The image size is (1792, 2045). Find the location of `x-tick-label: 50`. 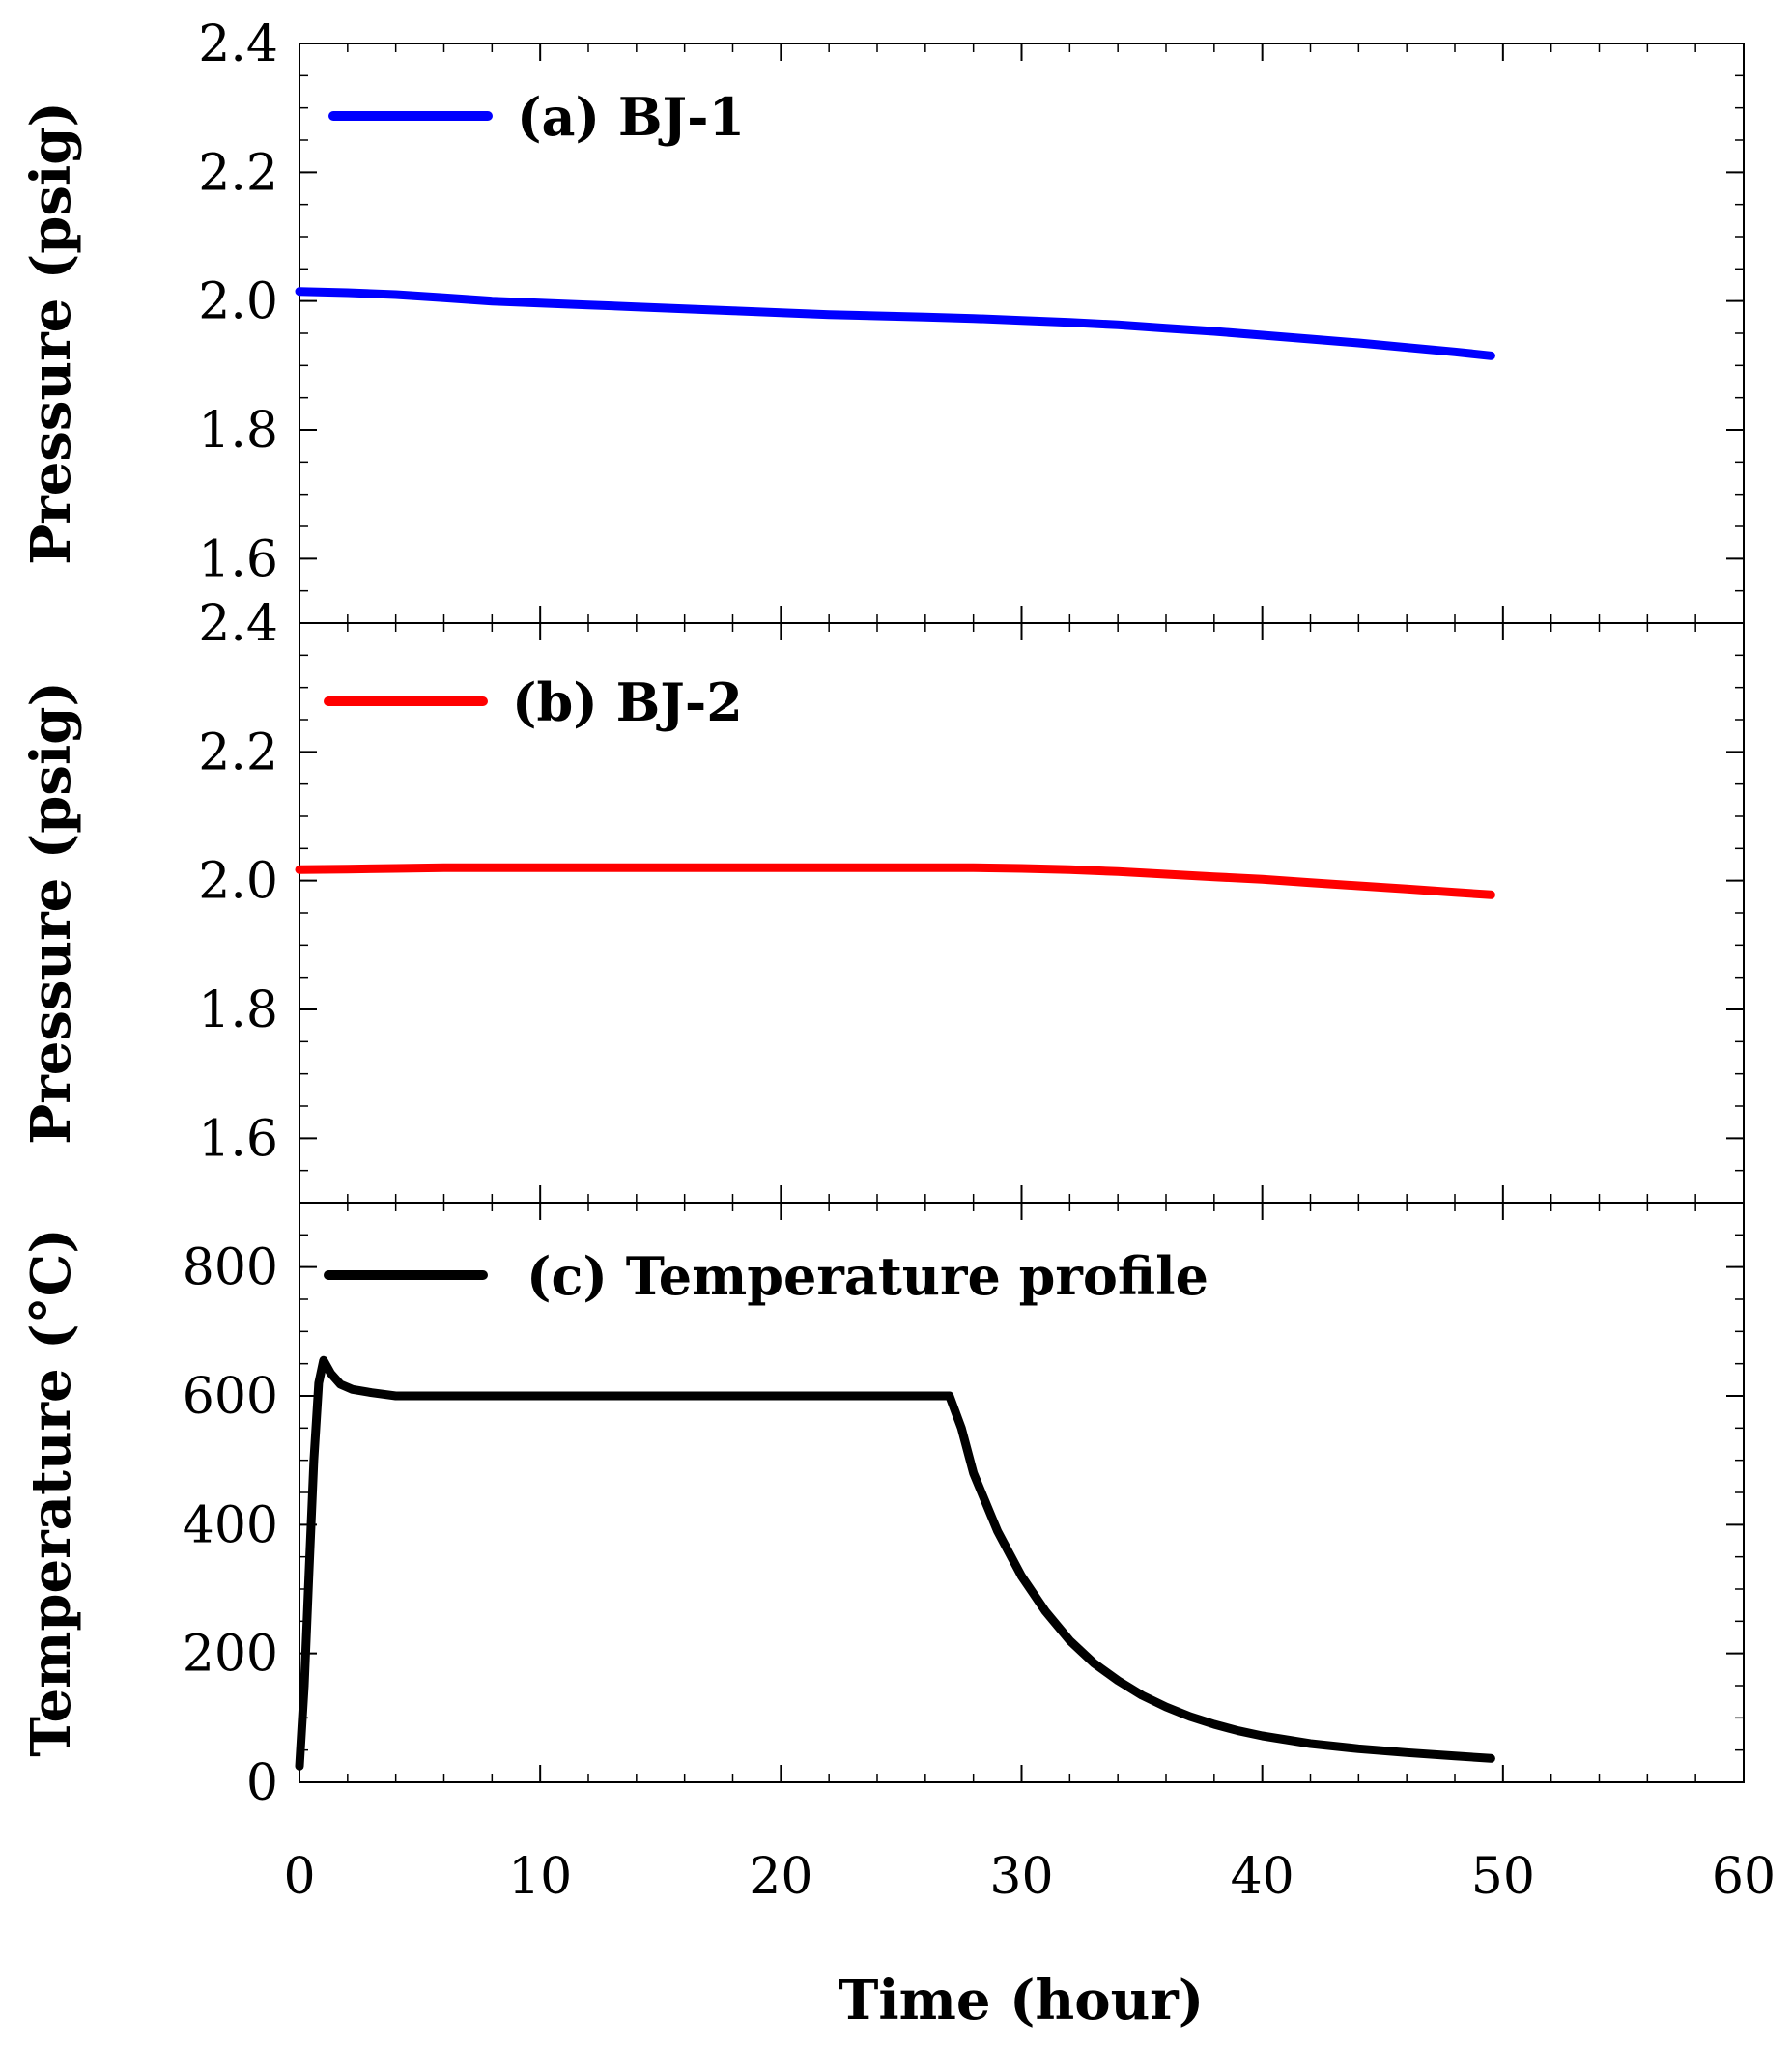

x-tick-label: 50 is located at coordinates (1503, 1877).